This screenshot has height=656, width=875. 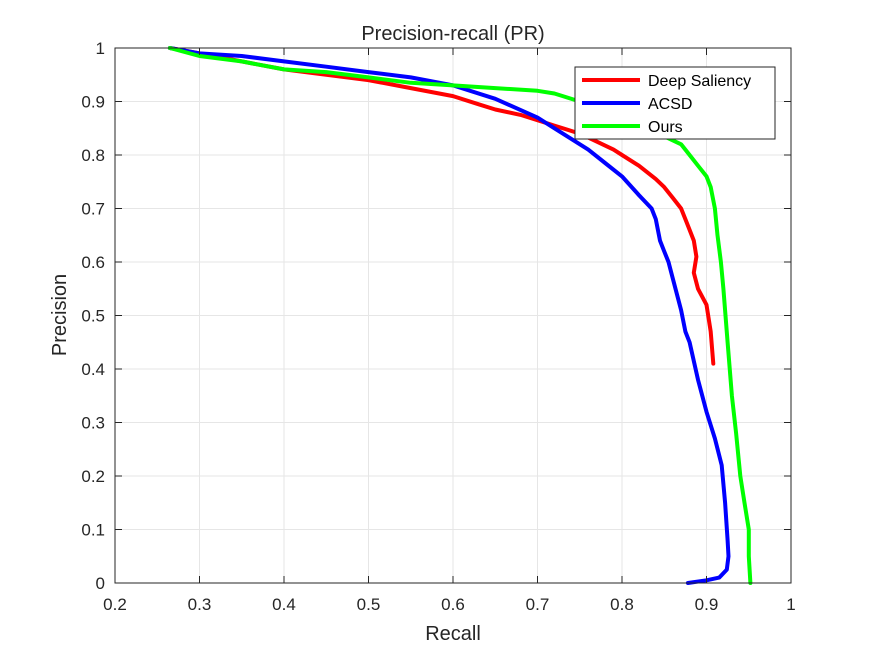 I want to click on y-tick-label: 0.7, so click(x=93, y=209).